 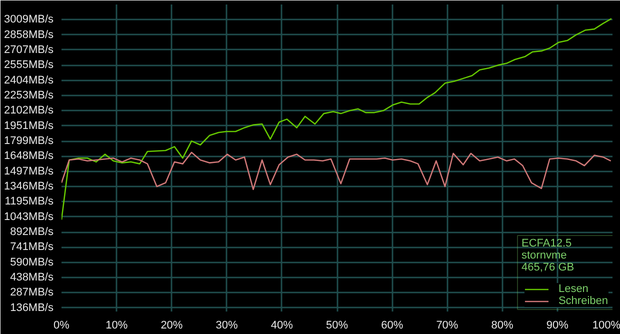 What do you see at coordinates (447, 326) in the screenshot?
I see `x-tick-label: 70%` at bounding box center [447, 326].